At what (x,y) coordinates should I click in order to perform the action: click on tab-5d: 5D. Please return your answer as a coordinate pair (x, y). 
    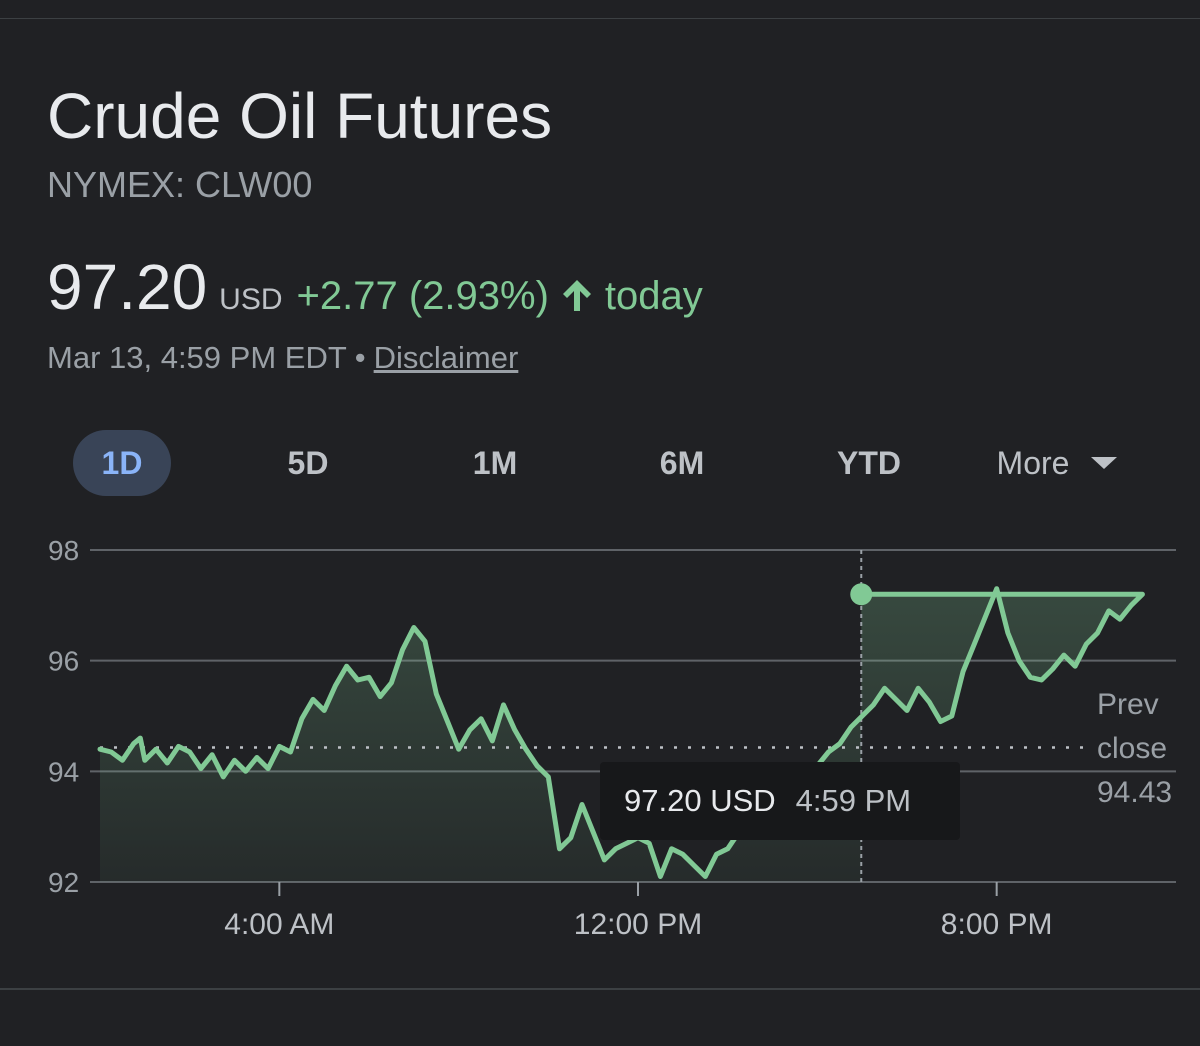
    Looking at the image, I should click on (308, 463).